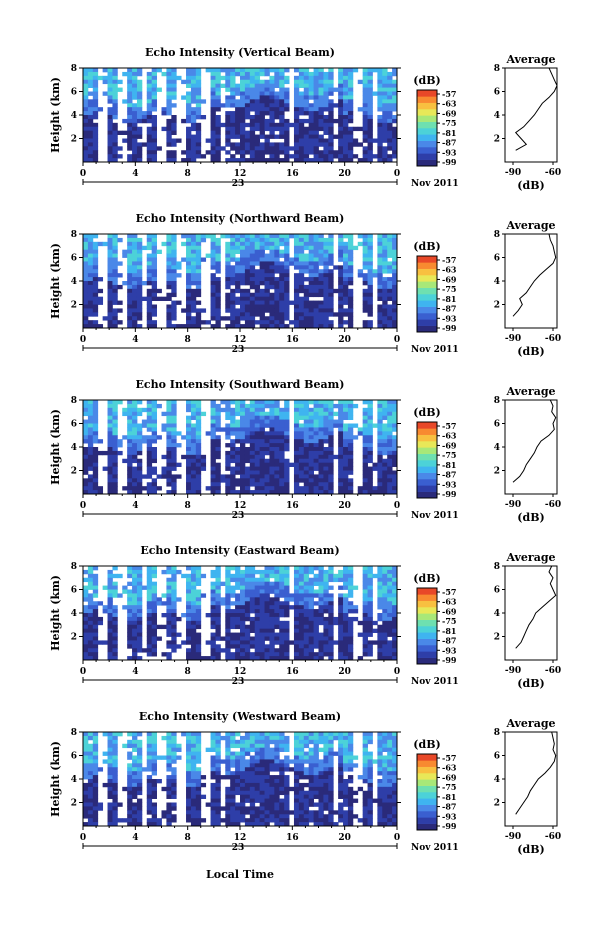  Describe the element at coordinates (449, 318) in the screenshot. I see `colorbar-label: -93` at that location.